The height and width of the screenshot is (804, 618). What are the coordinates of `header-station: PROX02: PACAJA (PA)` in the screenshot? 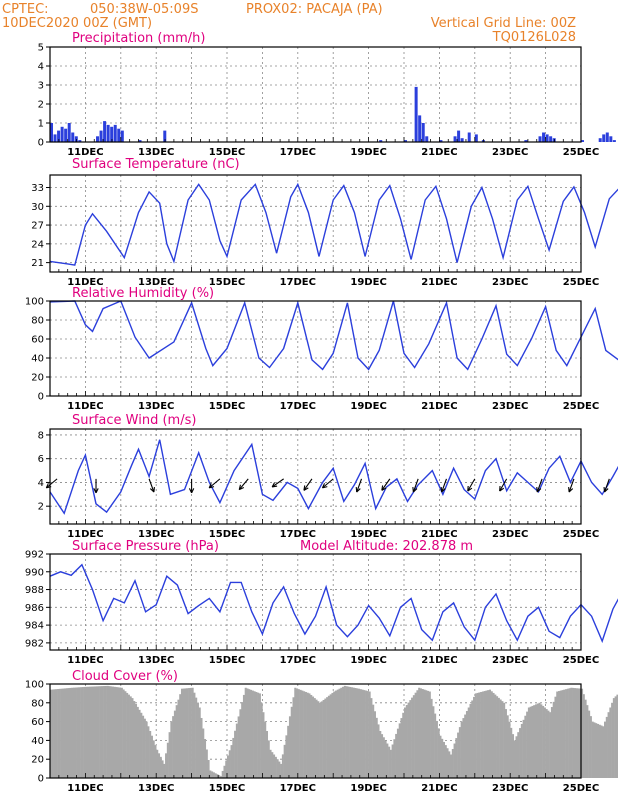 It's located at (314, 9).